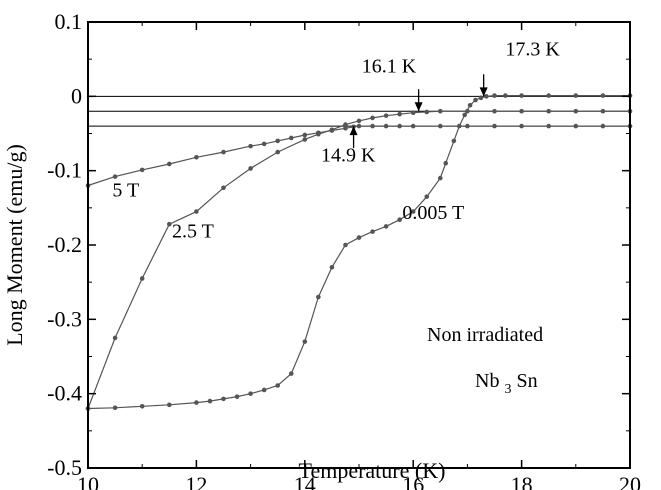  Describe the element at coordinates (630, 481) in the screenshot. I see `x-tick-label: 20` at that location.